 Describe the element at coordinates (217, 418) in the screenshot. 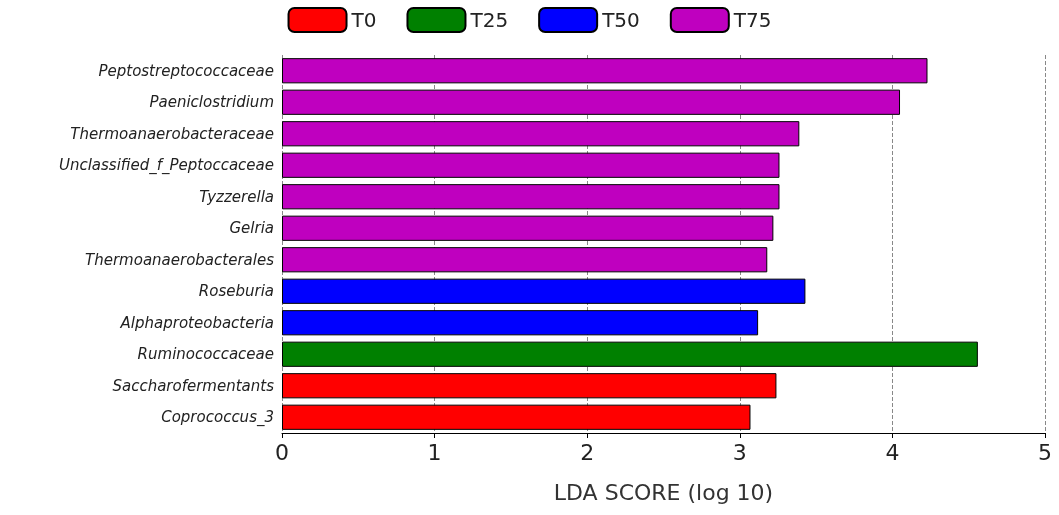

I see `y-tick-label: Coprococcus_3` at that location.